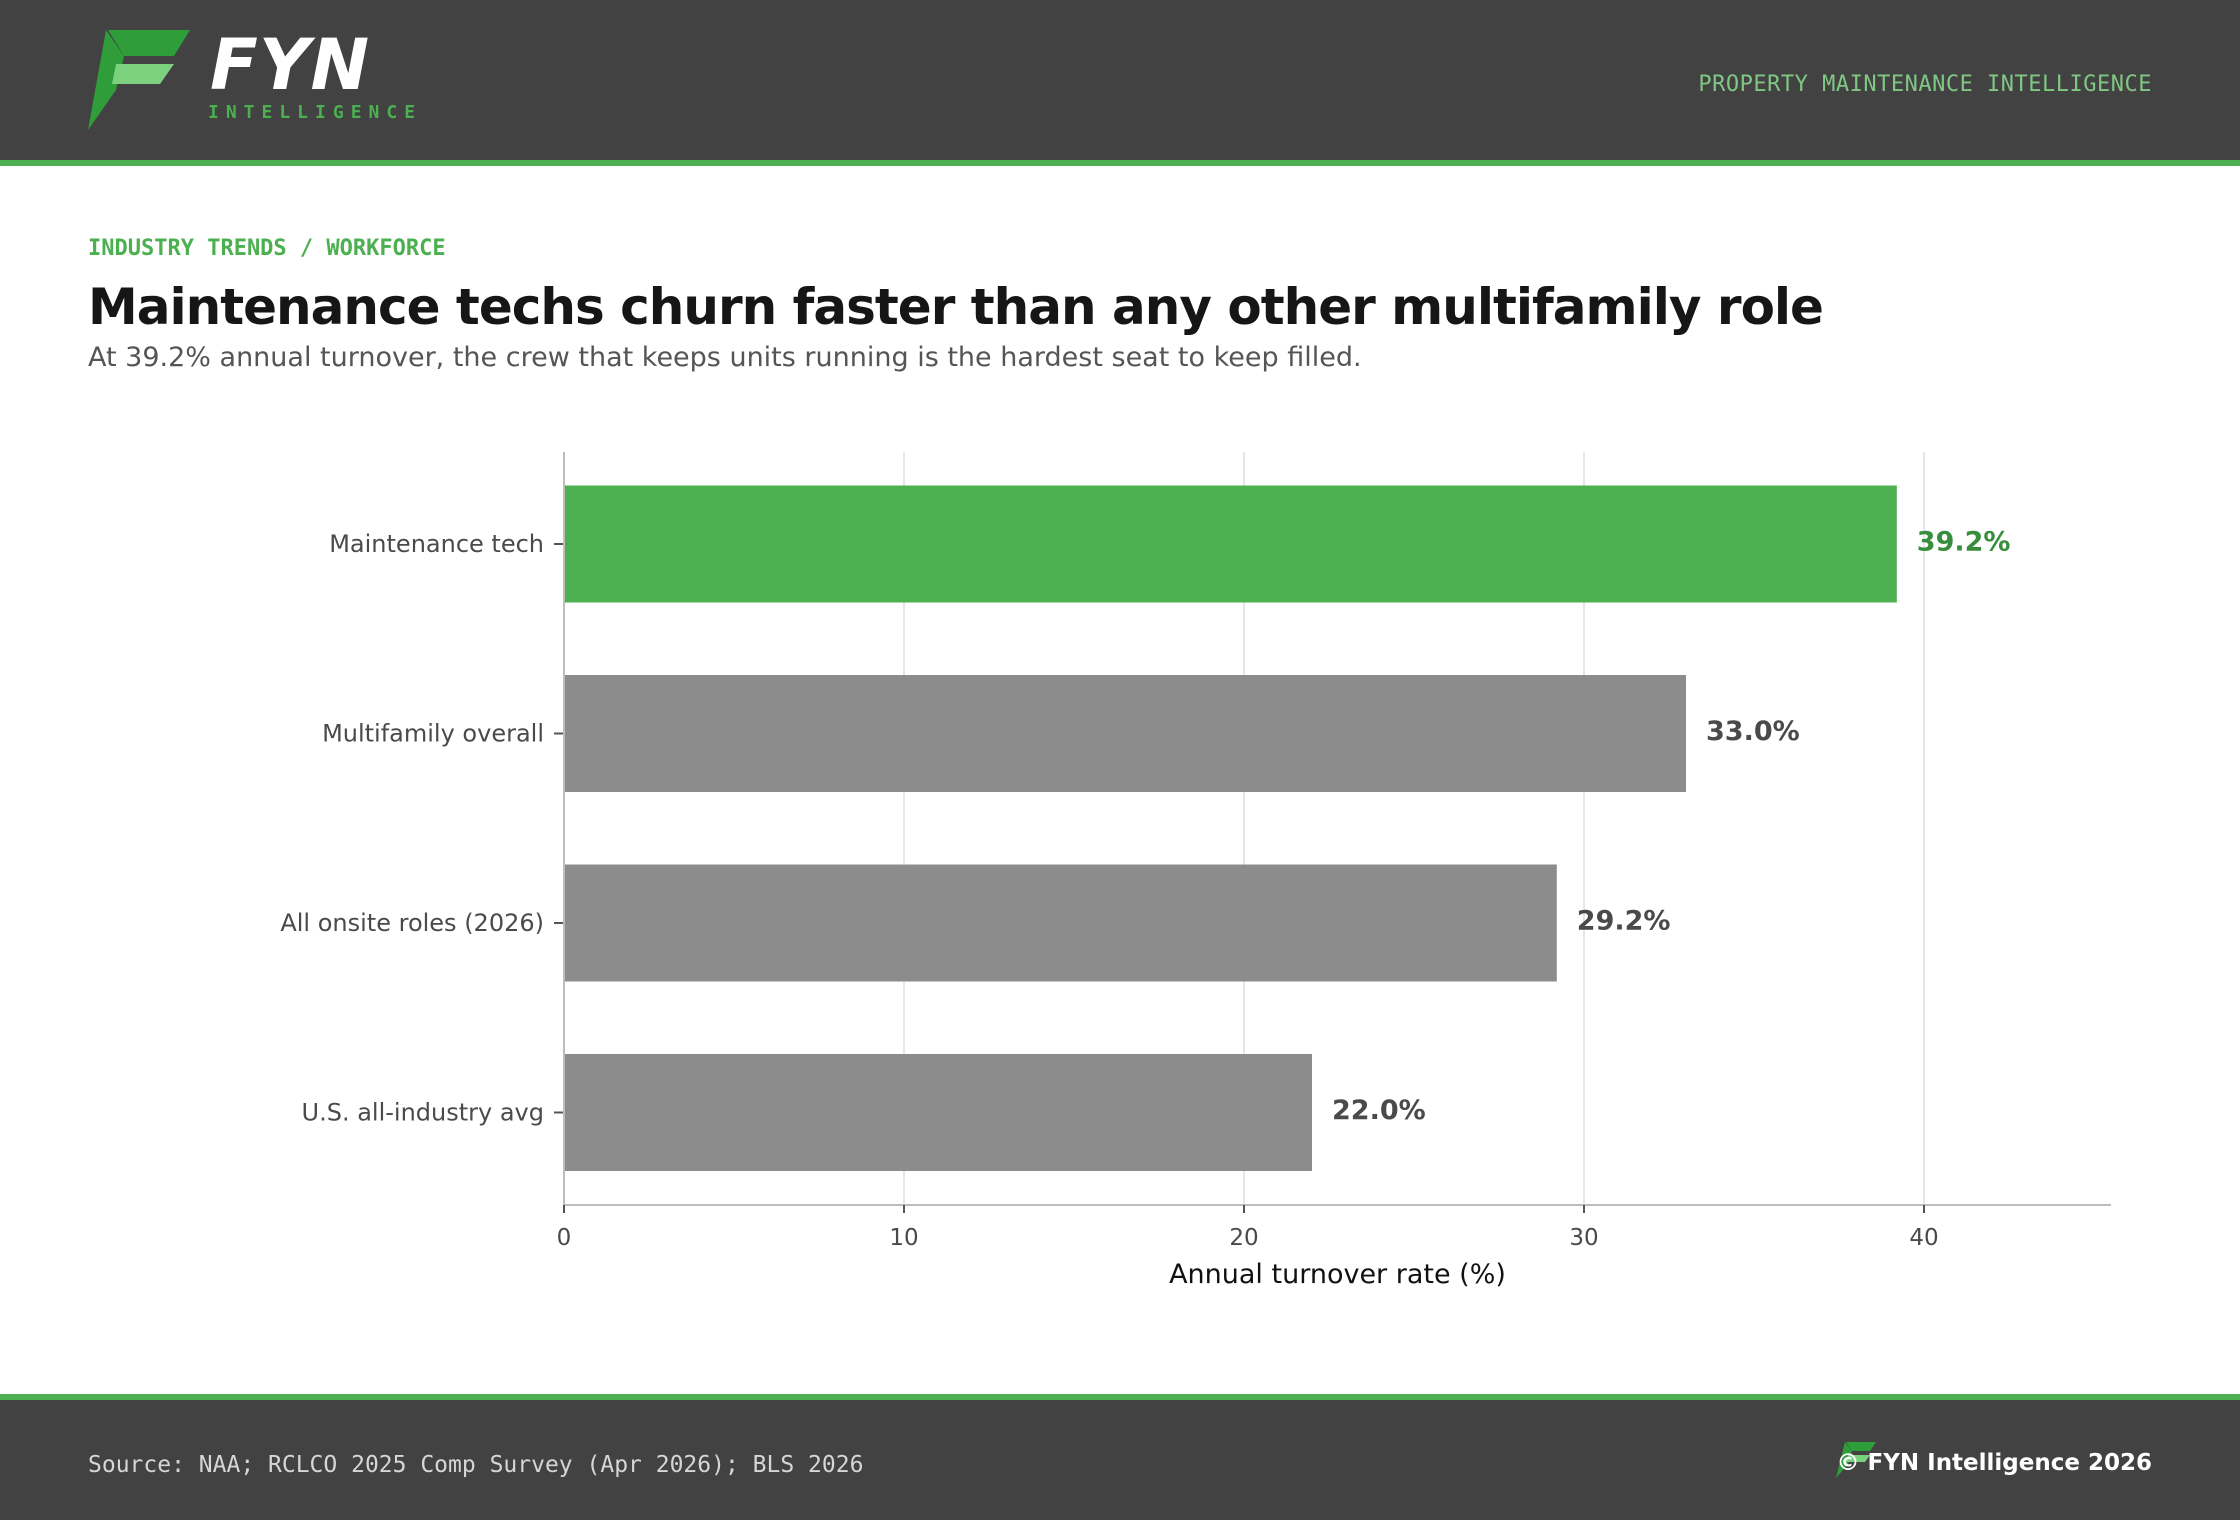 The width and height of the screenshot is (2240, 1520). What do you see at coordinates (564, 1238) in the screenshot?
I see `x-tick-label: 0` at bounding box center [564, 1238].